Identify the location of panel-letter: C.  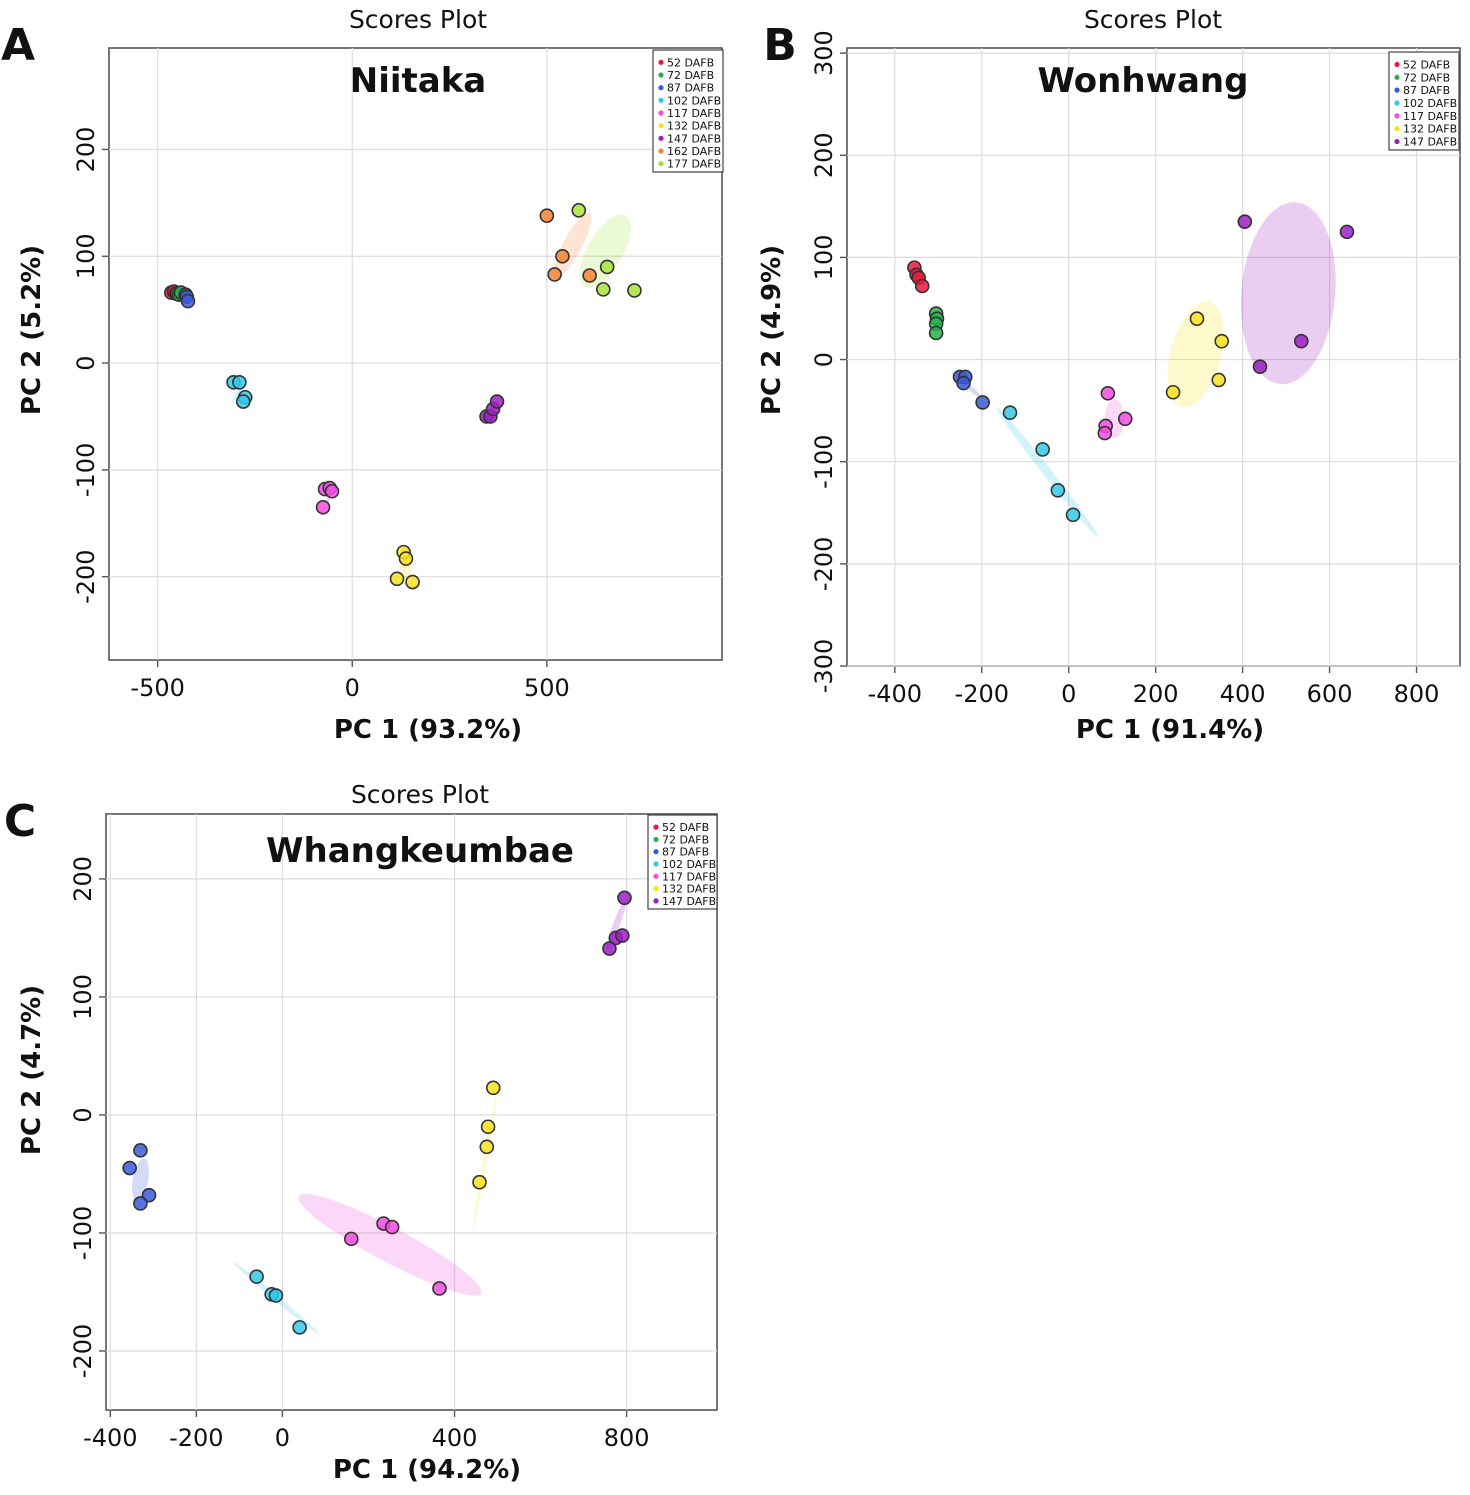
(20, 821).